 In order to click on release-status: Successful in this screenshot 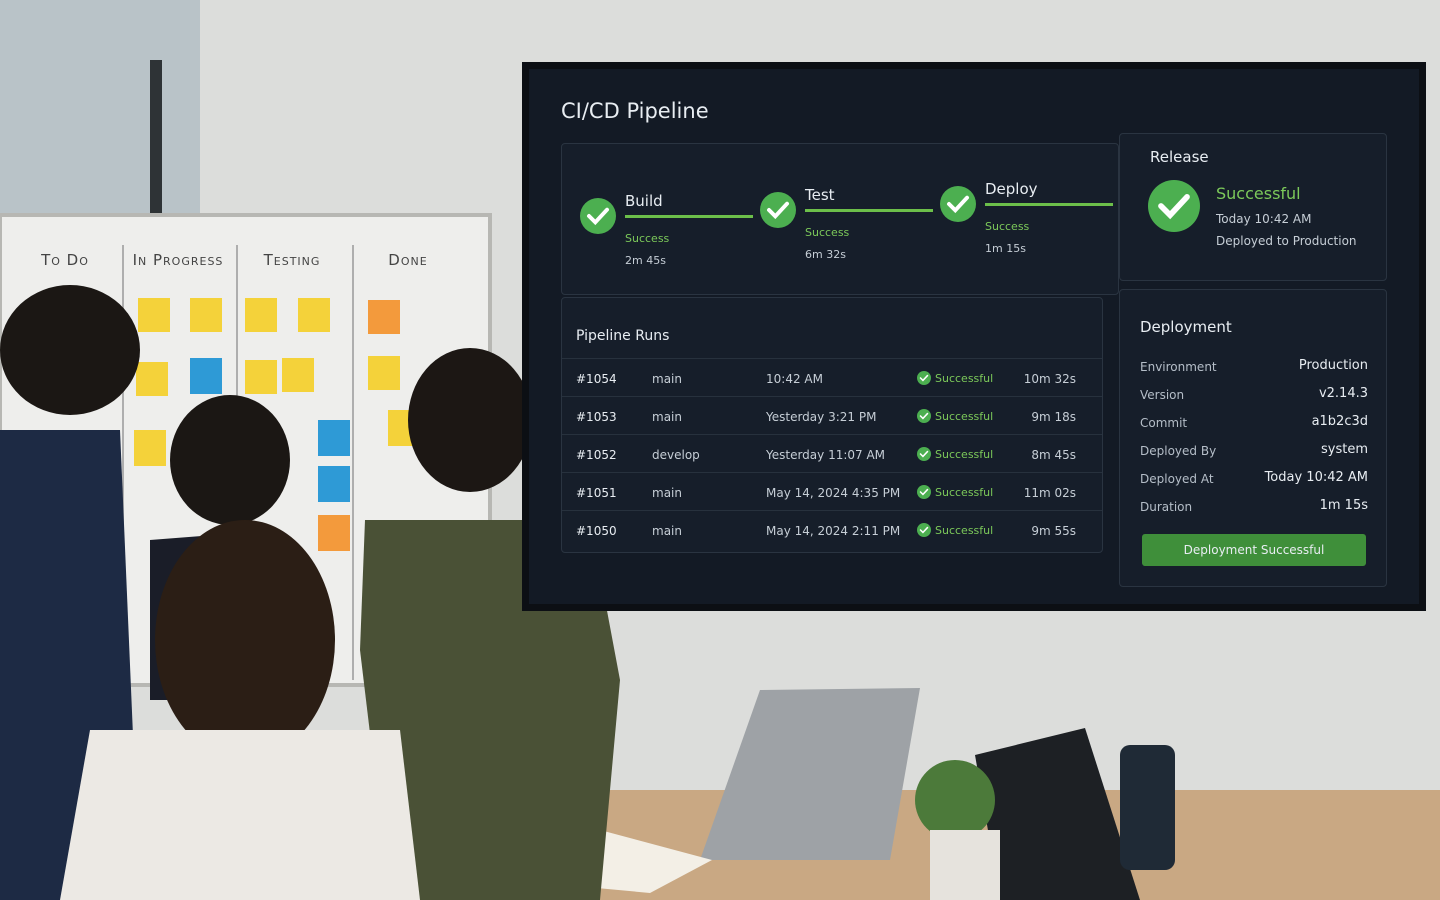, I will do `click(1258, 193)`.